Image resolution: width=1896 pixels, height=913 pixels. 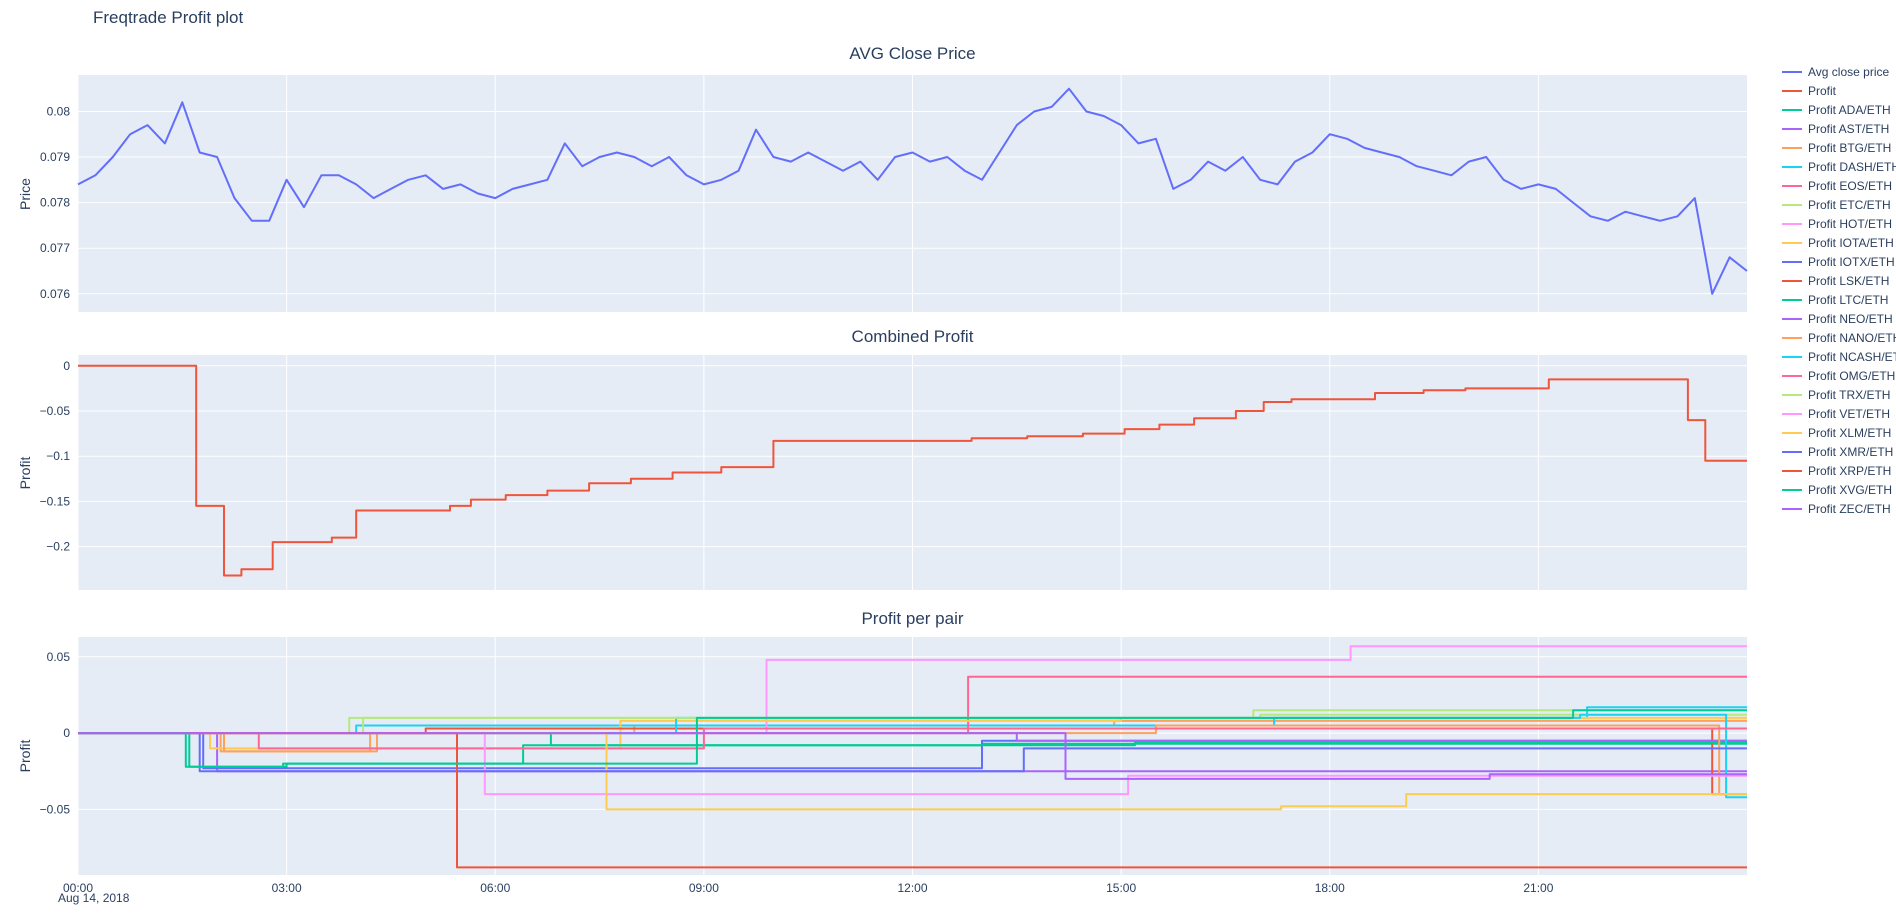 What do you see at coordinates (1839, 508) in the screenshot?
I see `legend-item-profit-zec-eth: Profit ZEC/ETH` at bounding box center [1839, 508].